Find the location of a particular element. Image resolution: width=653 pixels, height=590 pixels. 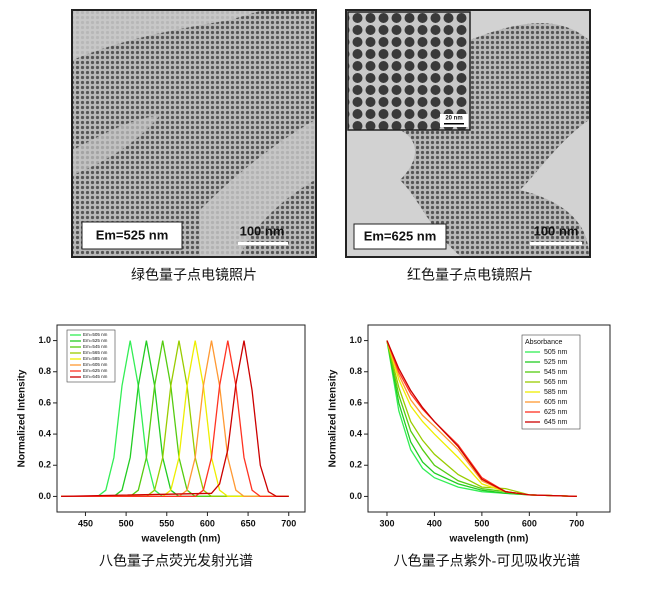

legend-label: Em=565 nm is located at coordinates (95, 352).